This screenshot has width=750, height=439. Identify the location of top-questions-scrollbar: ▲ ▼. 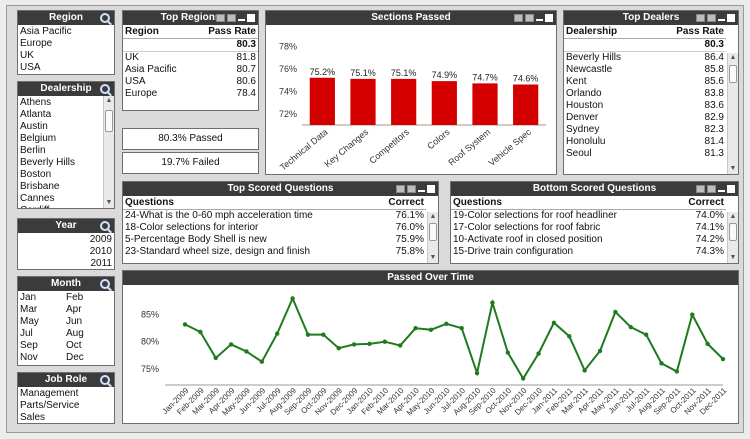
(432, 237).